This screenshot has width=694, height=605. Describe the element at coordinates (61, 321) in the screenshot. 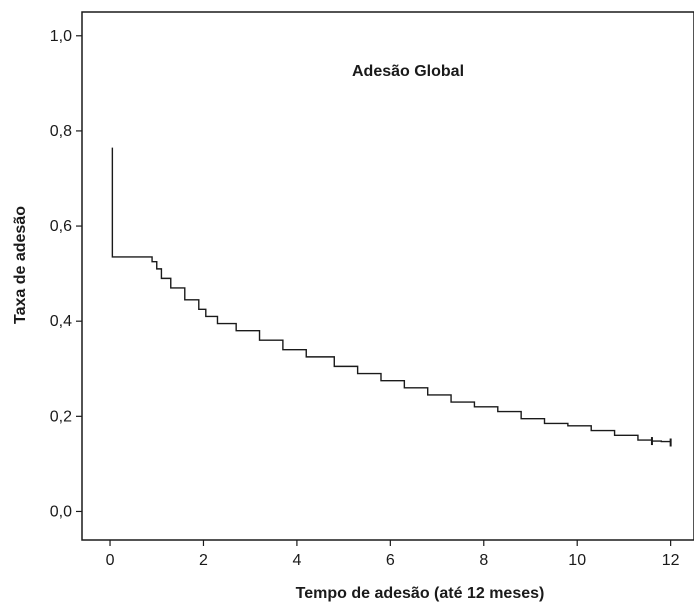

I see `y-tick-label: 0,4` at that location.